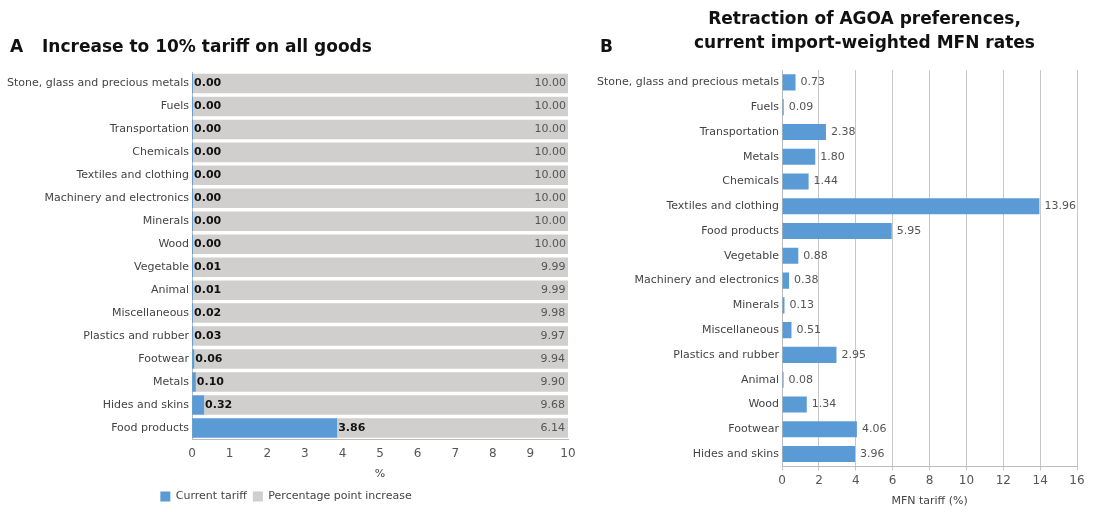 Image resolution: width=1099 pixels, height=512 pixels. I want to click on data-label: 0.08, so click(801, 379).